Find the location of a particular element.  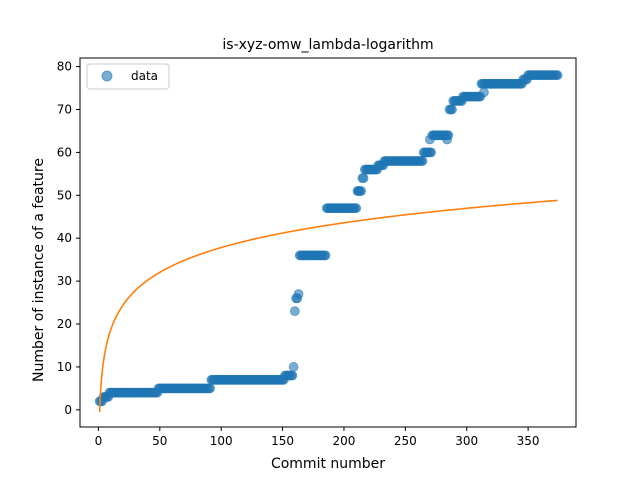

y-tick-label: 70 is located at coordinates (64, 109).